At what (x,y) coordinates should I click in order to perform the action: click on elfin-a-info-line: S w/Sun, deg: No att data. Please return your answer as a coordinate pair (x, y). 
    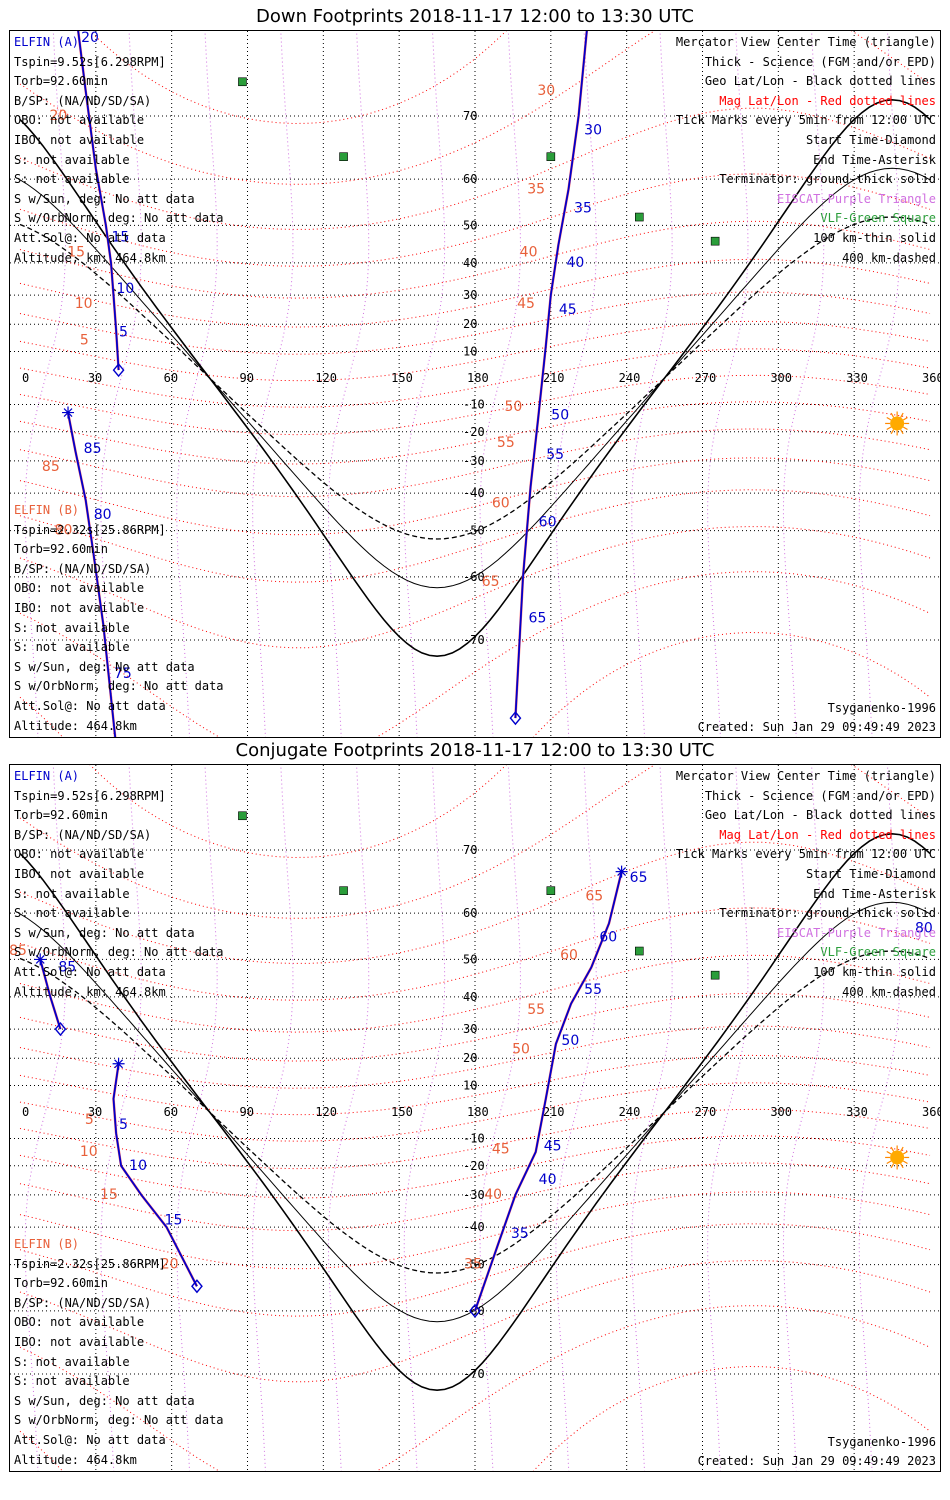
    Looking at the image, I should click on (104, 932).